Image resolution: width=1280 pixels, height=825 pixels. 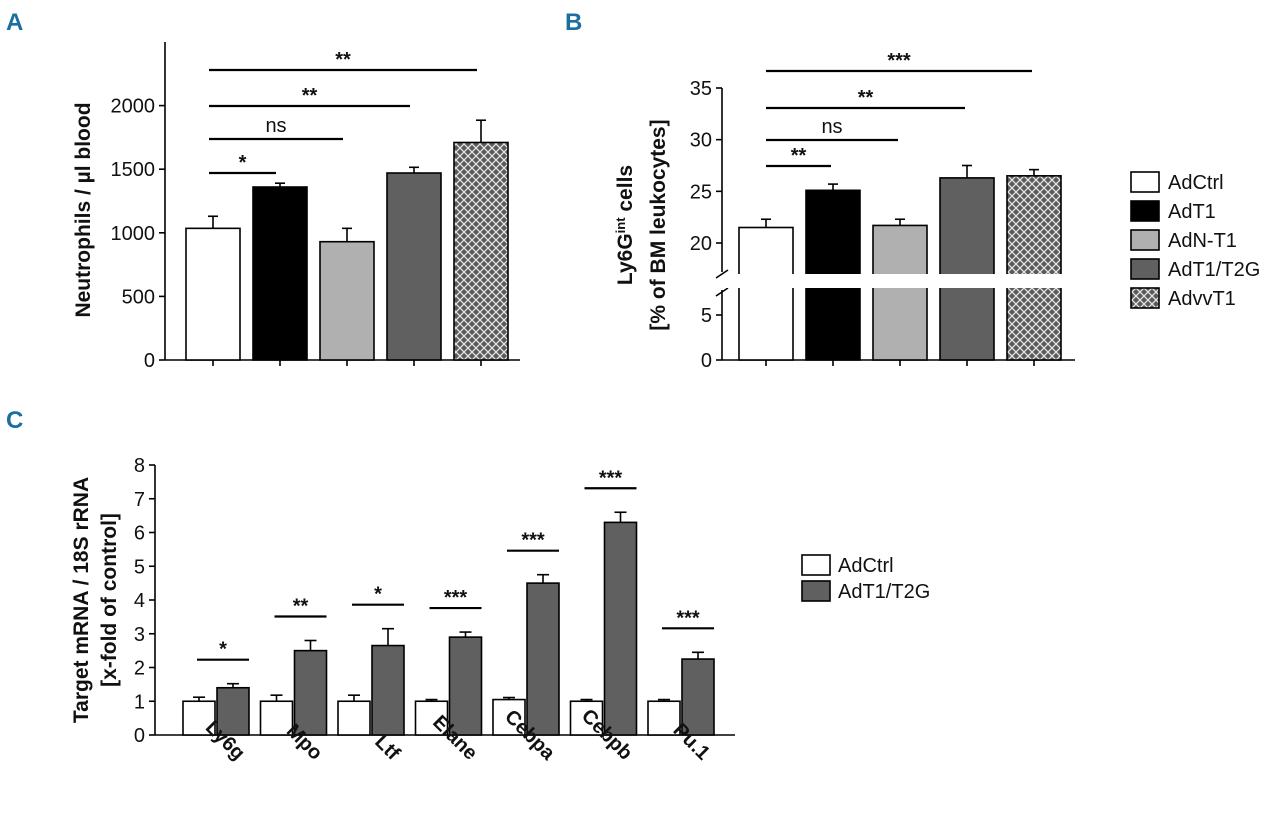 I want to click on panel-letter-c: C, so click(x=14, y=420).